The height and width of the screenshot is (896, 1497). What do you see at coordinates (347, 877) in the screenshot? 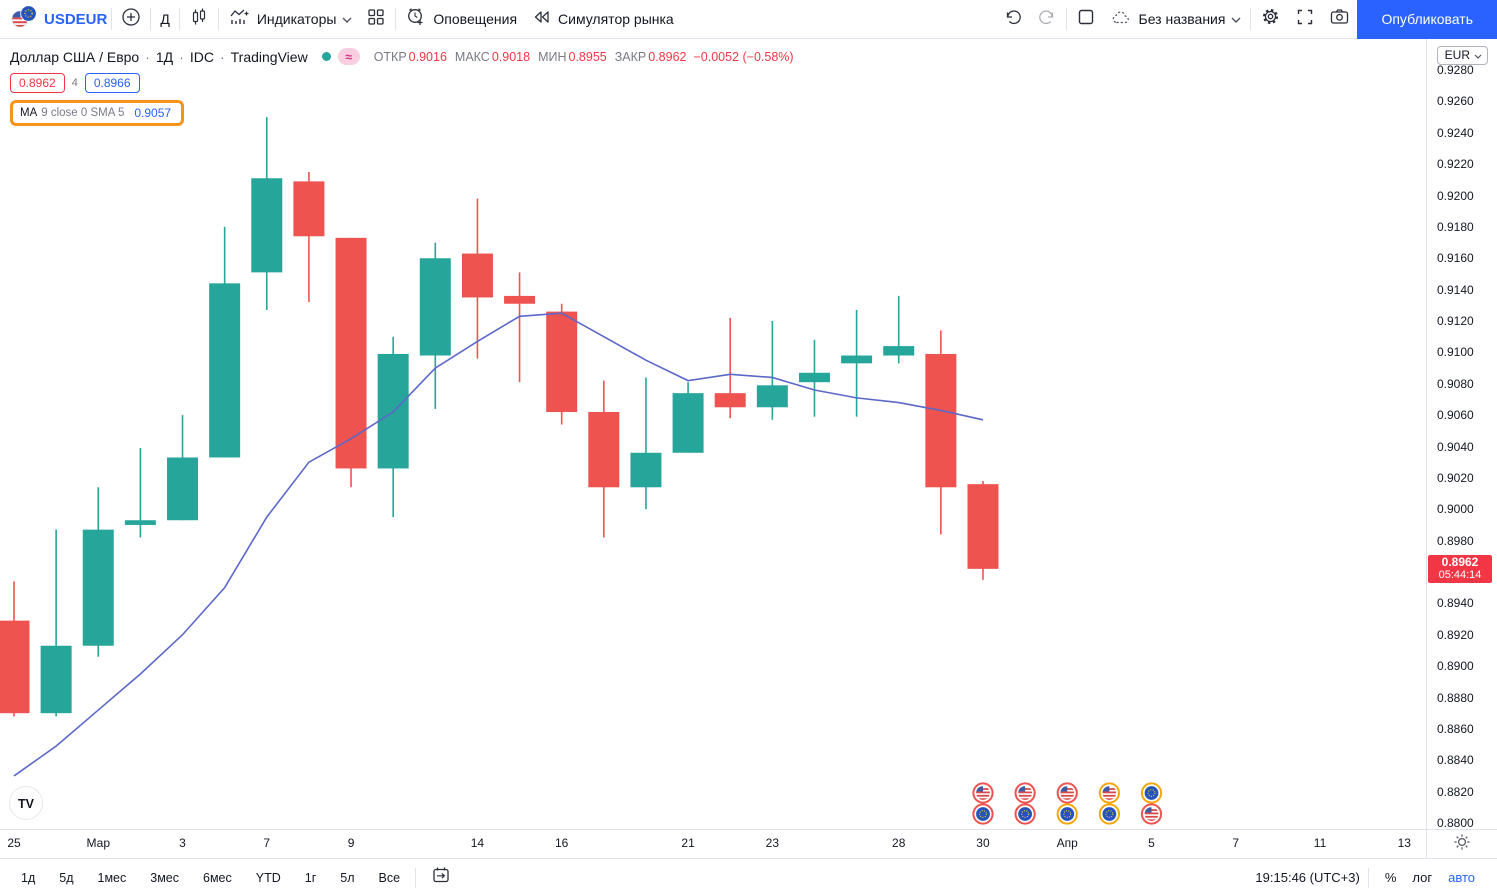
I see `range-button-5л: 5л` at bounding box center [347, 877].